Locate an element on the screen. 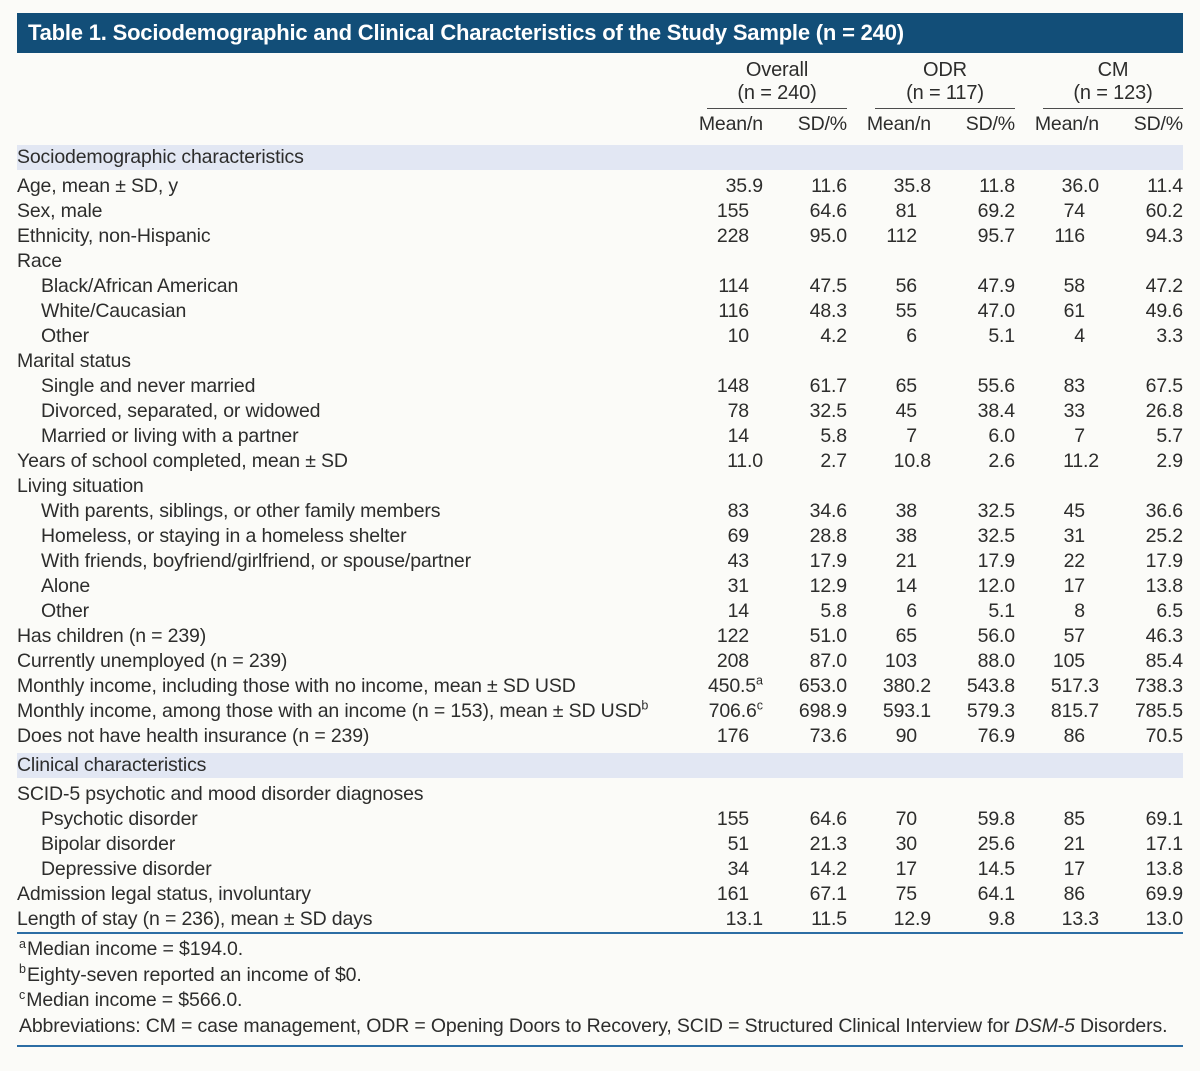  group-label: Overall is located at coordinates (777, 70).